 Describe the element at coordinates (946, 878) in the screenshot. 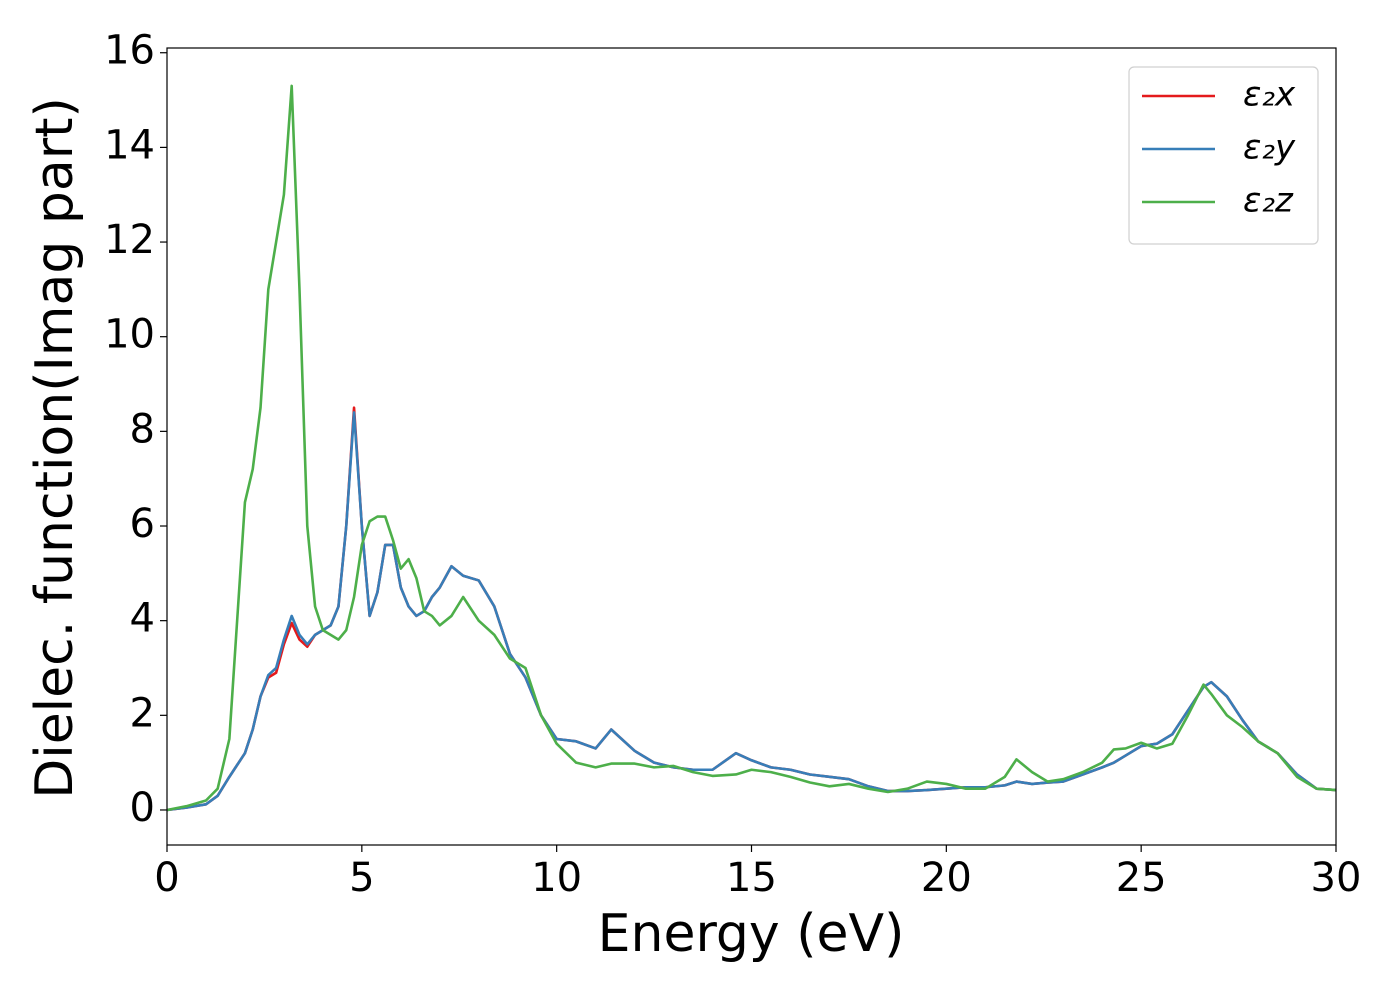

I see `x-tick-label: 20` at that location.